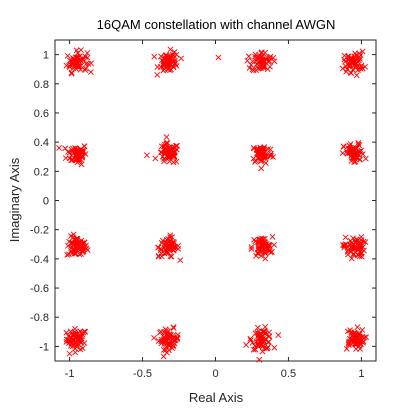 This screenshot has height=420, width=420. I want to click on x-axis-label: Real Axis, so click(216, 397).